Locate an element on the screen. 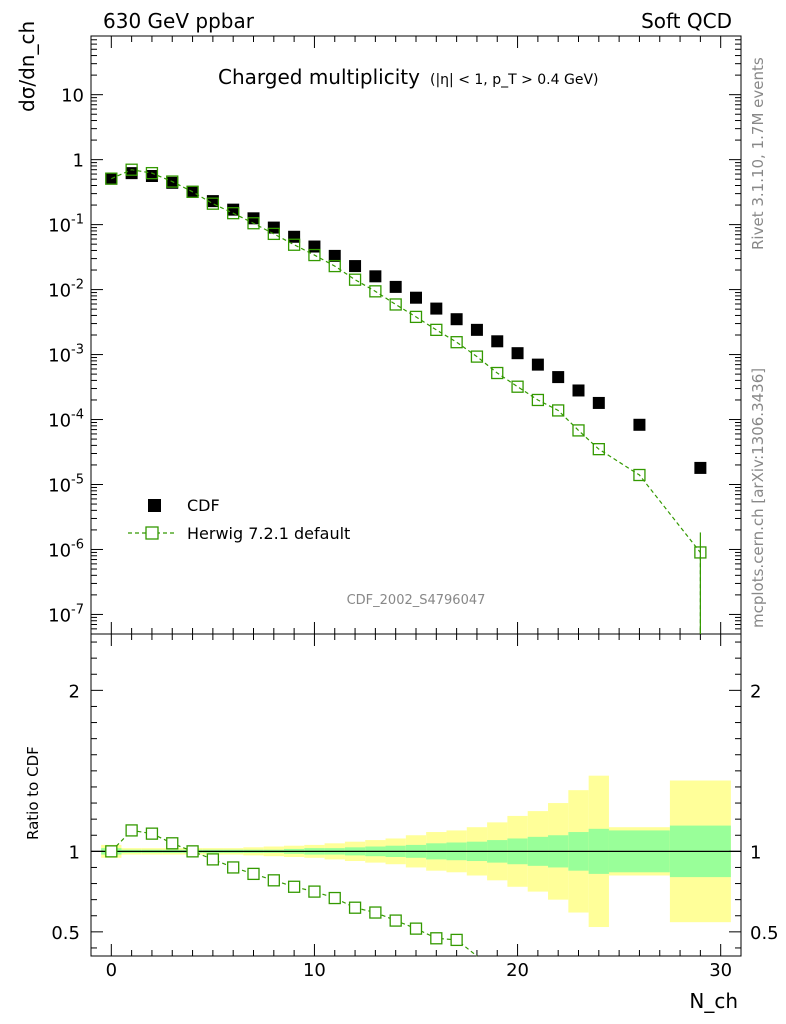 This screenshot has height=1024, width=786. y-tick-label: 10⁻⁶ is located at coordinates (66, 549).